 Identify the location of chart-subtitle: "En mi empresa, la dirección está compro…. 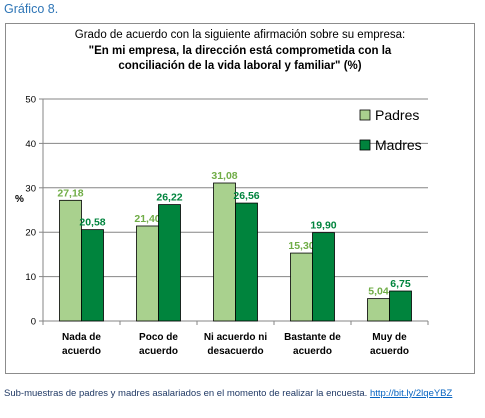
(240, 59).